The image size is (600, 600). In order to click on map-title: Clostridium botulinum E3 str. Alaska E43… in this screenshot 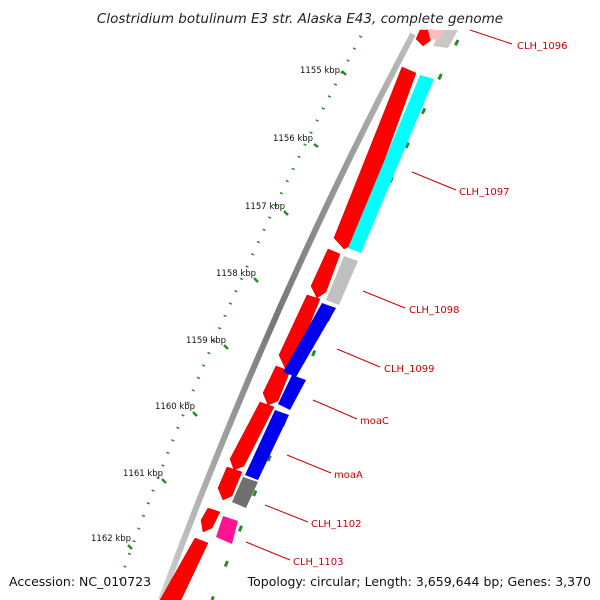, I will do `click(300, 19)`.